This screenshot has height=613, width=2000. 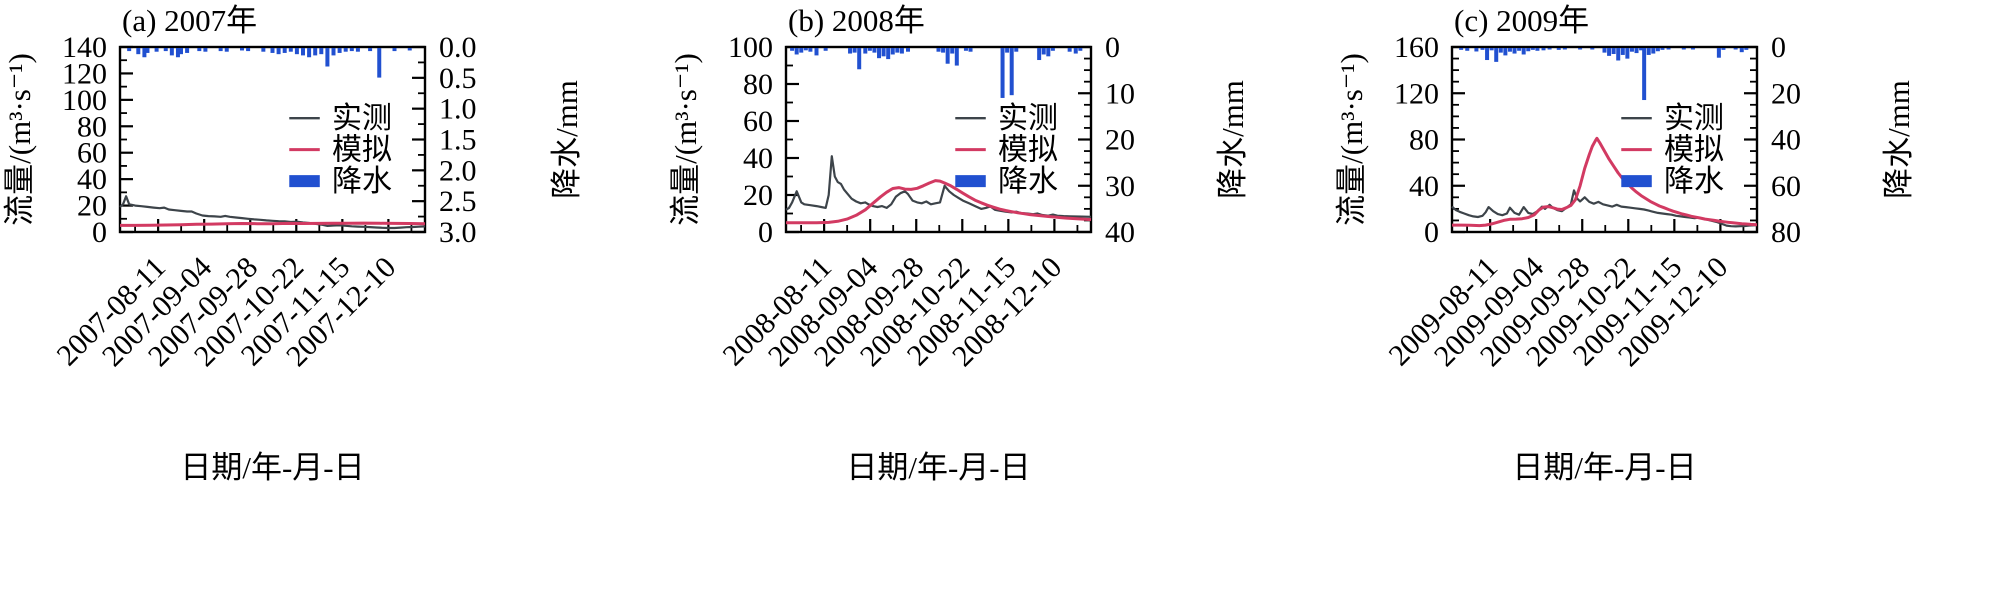 What do you see at coordinates (92, 126) in the screenshot?
I see `flow-tick-label: 80` at bounding box center [92, 126].